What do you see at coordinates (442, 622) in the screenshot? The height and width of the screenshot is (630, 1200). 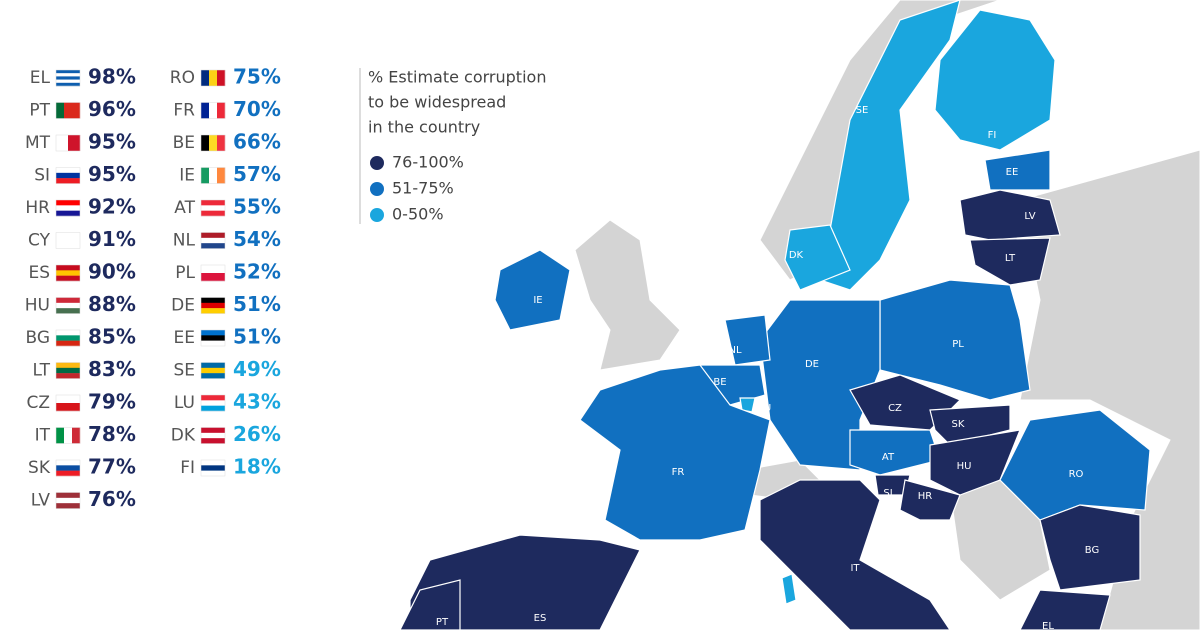 I see `map-label: PT` at bounding box center [442, 622].